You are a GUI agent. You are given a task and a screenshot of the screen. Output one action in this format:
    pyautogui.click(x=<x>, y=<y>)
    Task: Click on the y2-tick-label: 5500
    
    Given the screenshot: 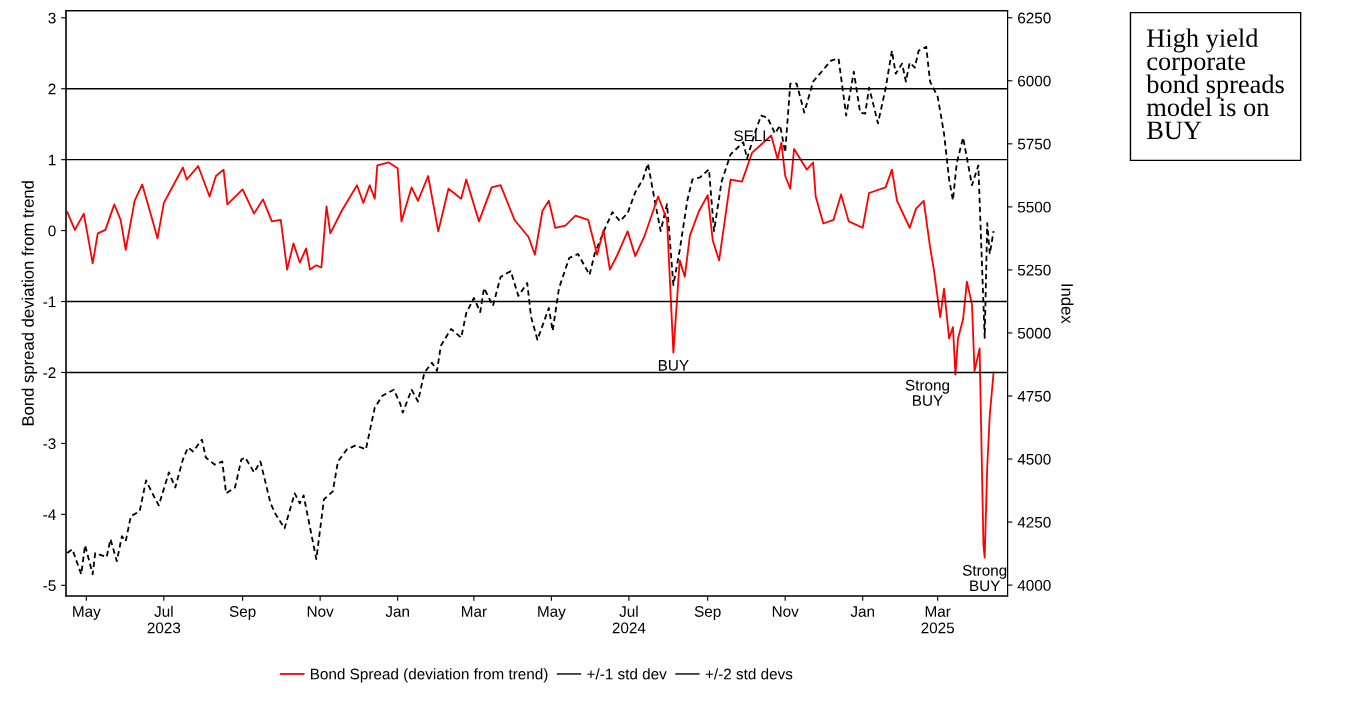 What is the action you would take?
    pyautogui.click(x=1034, y=207)
    